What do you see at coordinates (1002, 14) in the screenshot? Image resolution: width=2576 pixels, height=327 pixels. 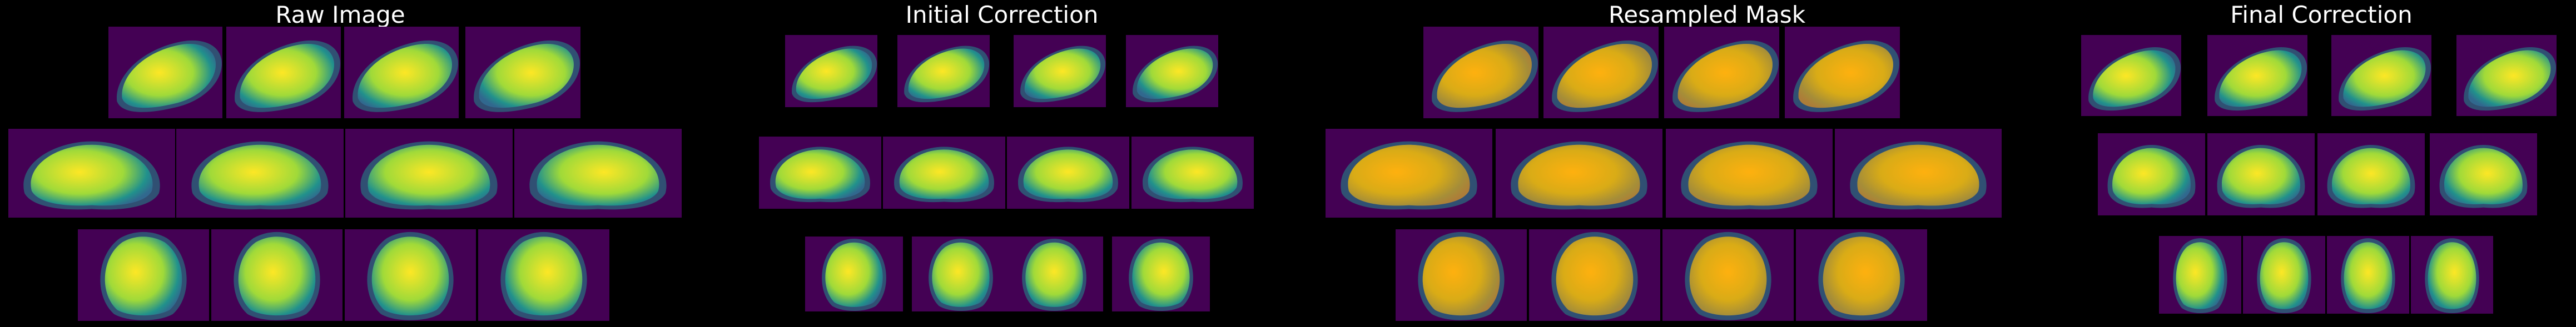 I see `panel-title-initial-correction: Initial Correction` at bounding box center [1002, 14].